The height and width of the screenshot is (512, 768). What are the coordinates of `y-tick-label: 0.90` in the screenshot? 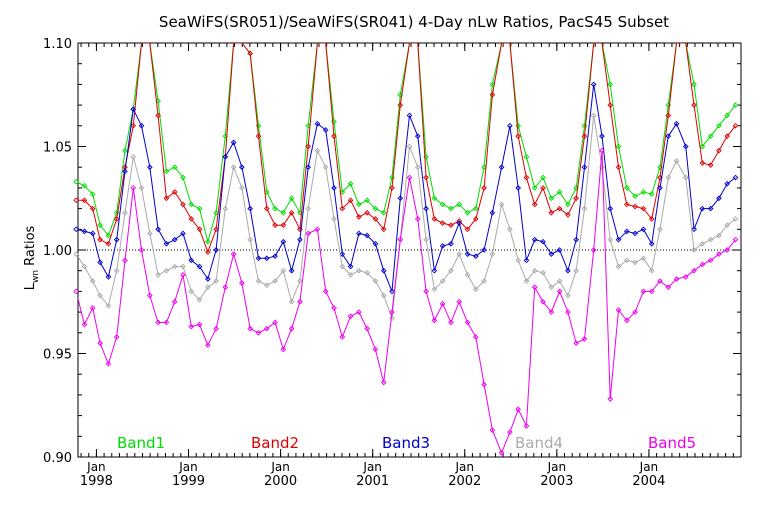 It's located at (57, 458).